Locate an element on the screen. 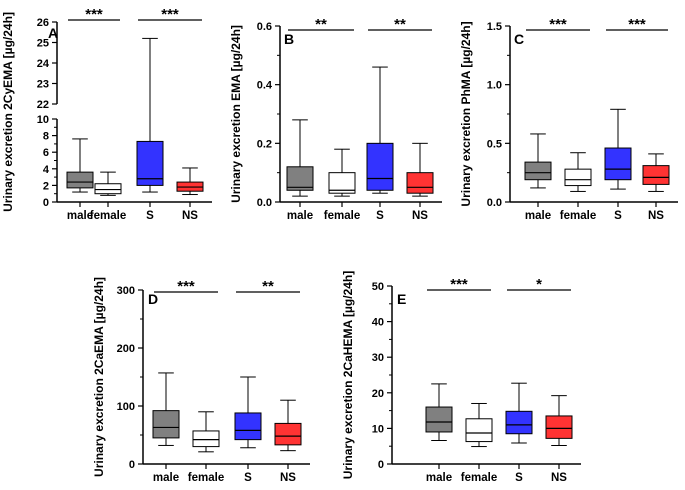  y-tick-label: 24 is located at coordinates (43, 64).